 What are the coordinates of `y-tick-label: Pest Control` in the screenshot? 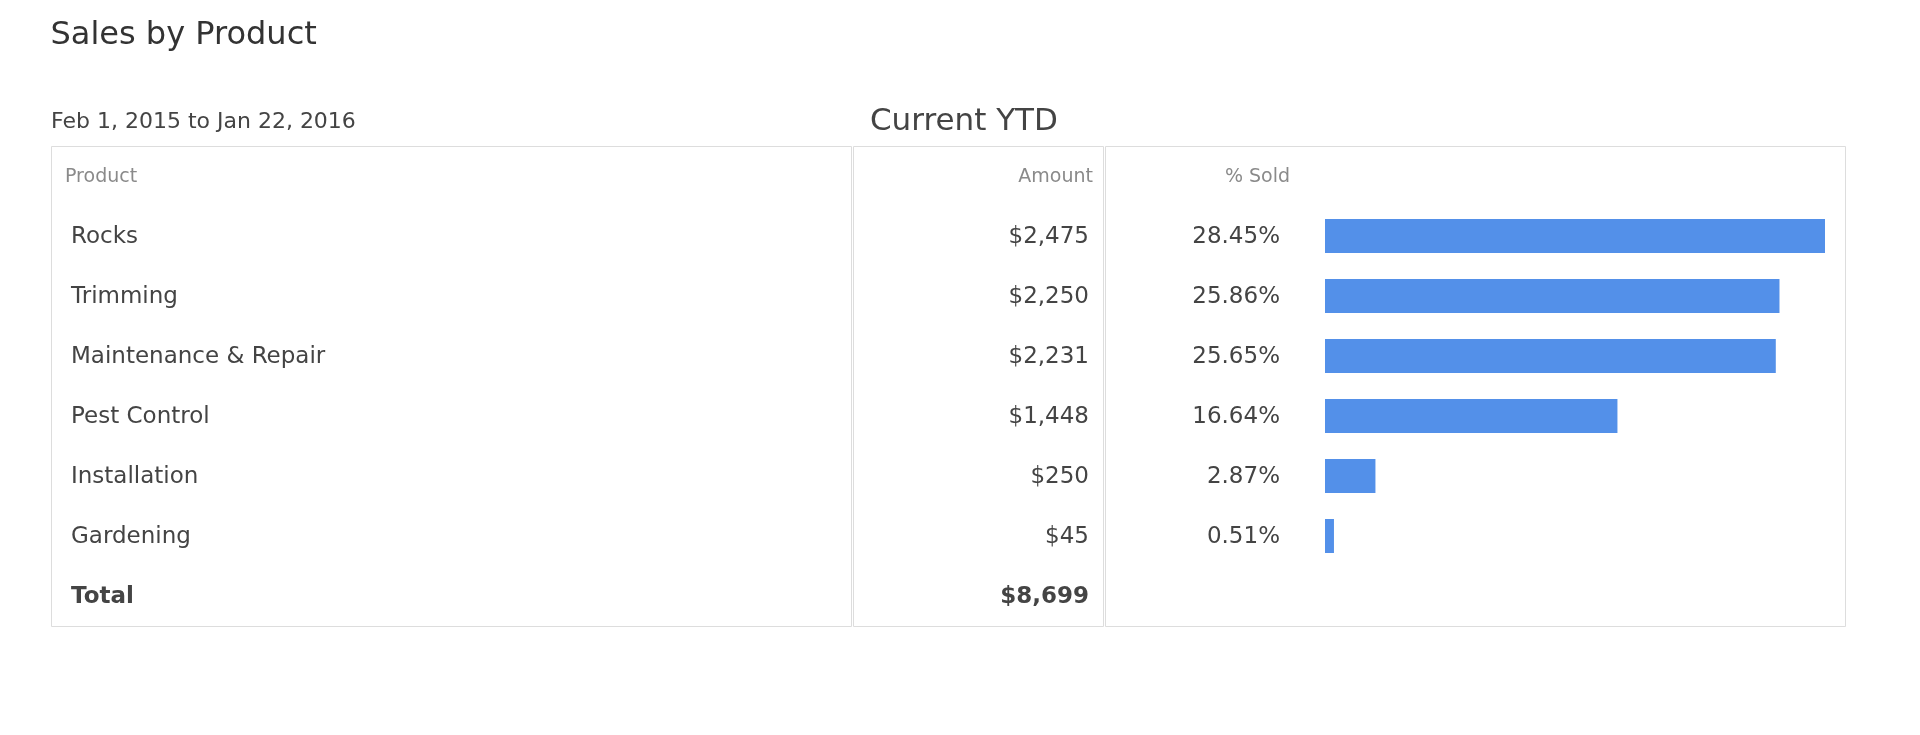 It's located at (140, 415).